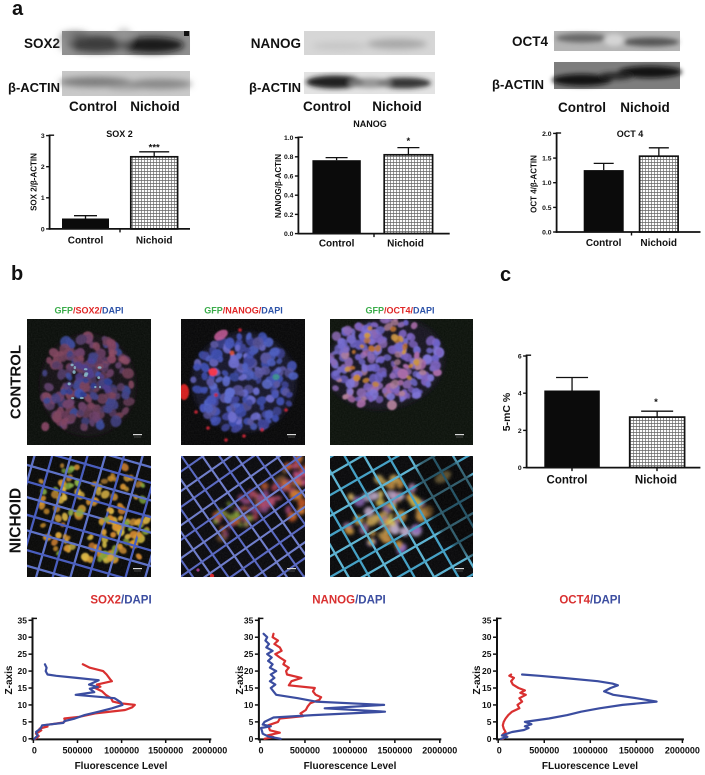 Image resolution: width=705 pixels, height=775 pixels. Describe the element at coordinates (520, 356) in the screenshot. I see `svg-text: 6` at that location.